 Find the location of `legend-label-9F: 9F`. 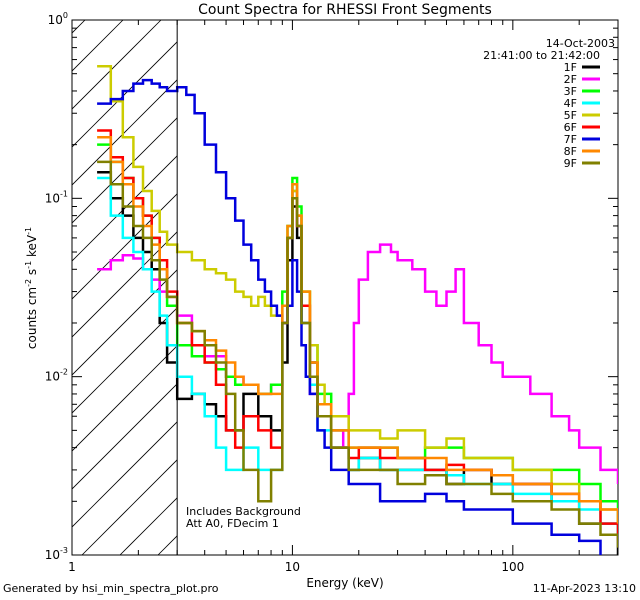

legend-label-9F: 9F is located at coordinates (570, 163).